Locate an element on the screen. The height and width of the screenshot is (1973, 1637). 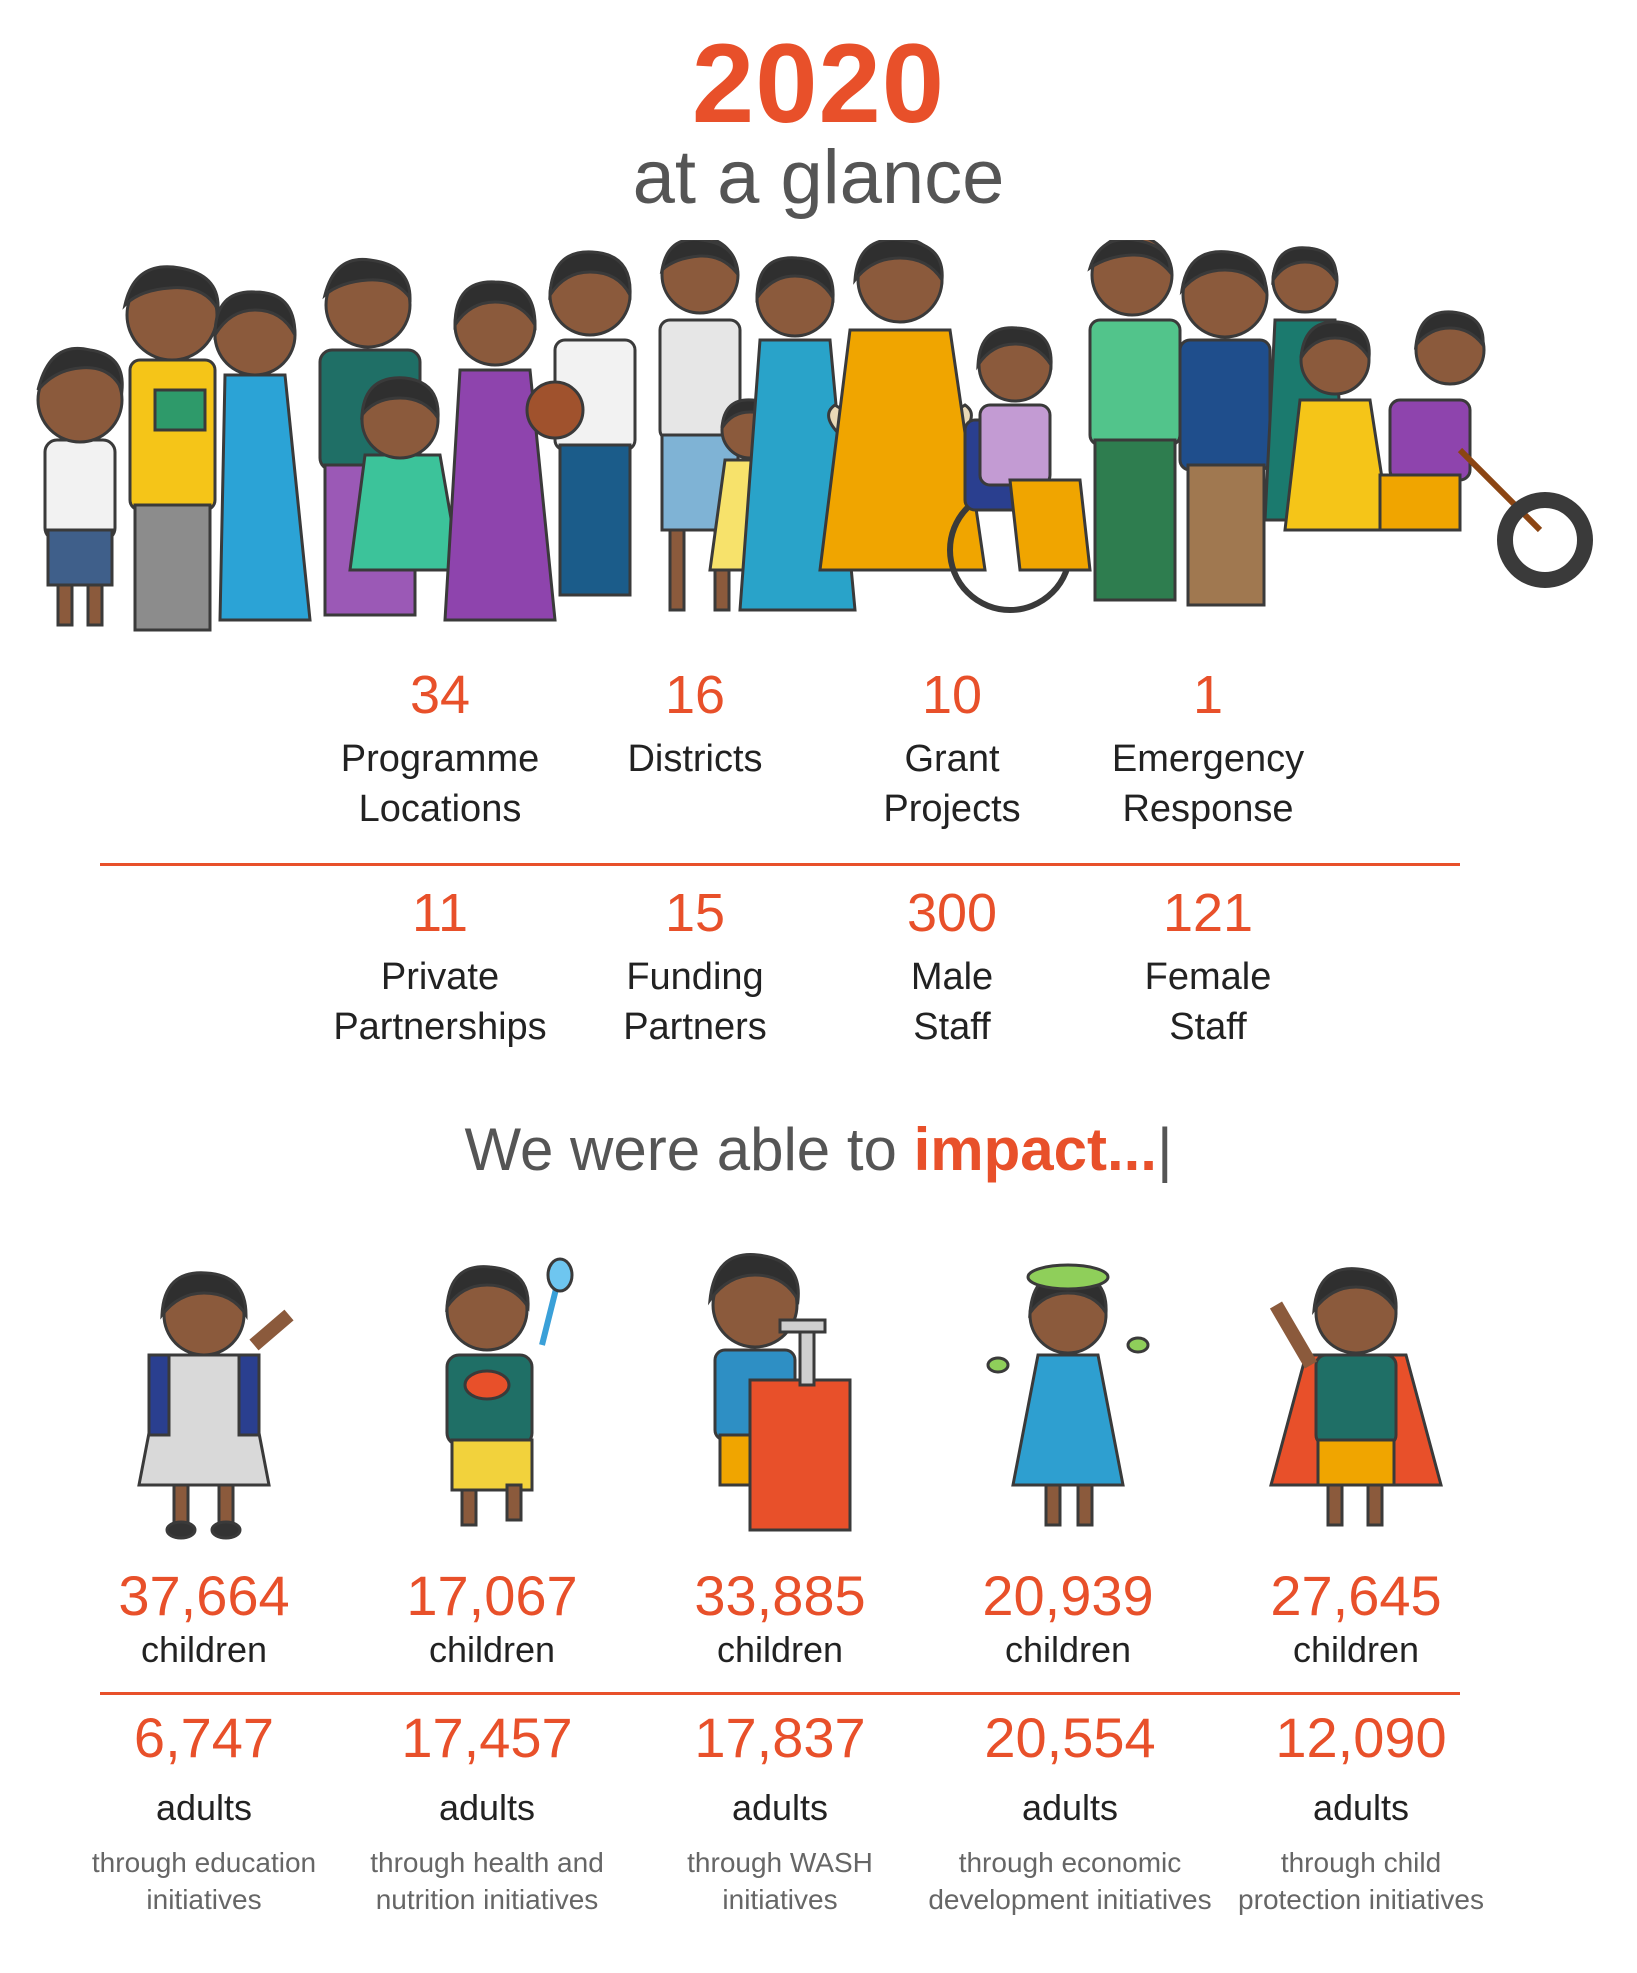
child-wash-illustration is located at coordinates (779, 1392).